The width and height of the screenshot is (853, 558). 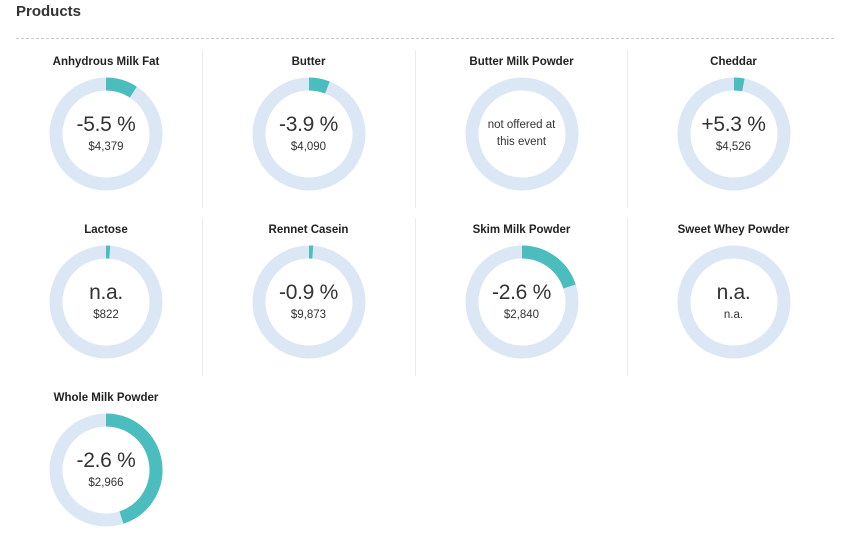 I want to click on product-ring: not offered at this event, so click(x=522, y=134).